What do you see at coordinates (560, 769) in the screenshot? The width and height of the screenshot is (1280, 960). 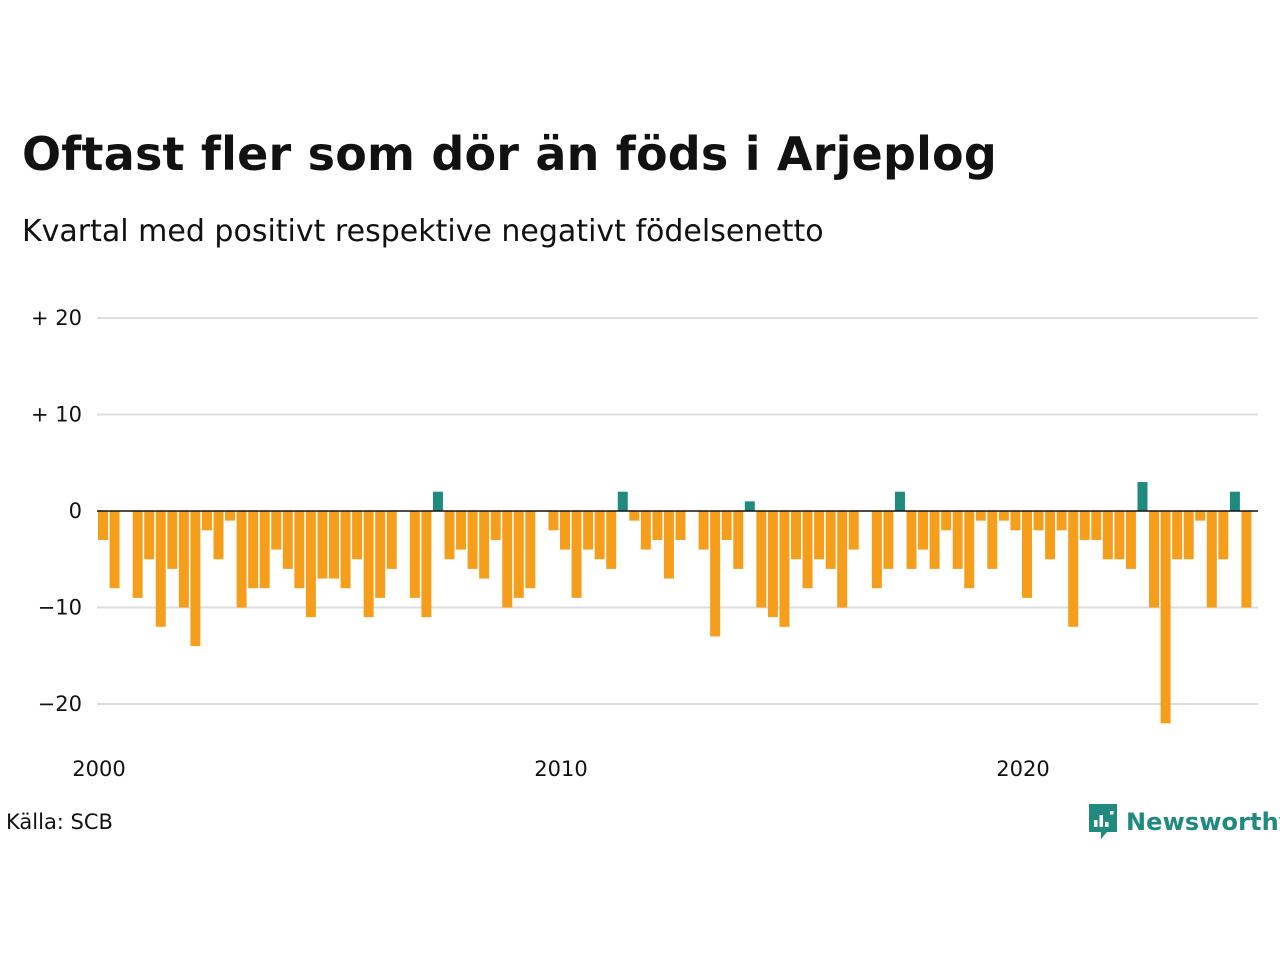 I see `x-tick-label: 2010` at bounding box center [560, 769].